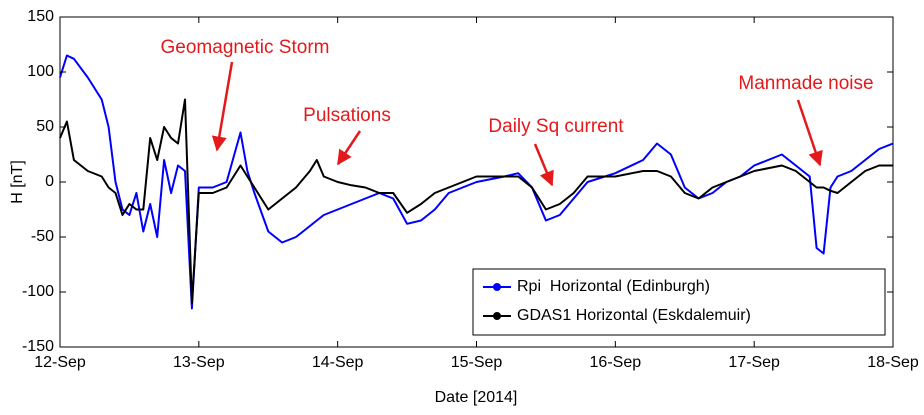 The width and height of the screenshot is (924, 415). What do you see at coordinates (49, 181) in the screenshot?
I see `y-tick-label: 0` at bounding box center [49, 181].